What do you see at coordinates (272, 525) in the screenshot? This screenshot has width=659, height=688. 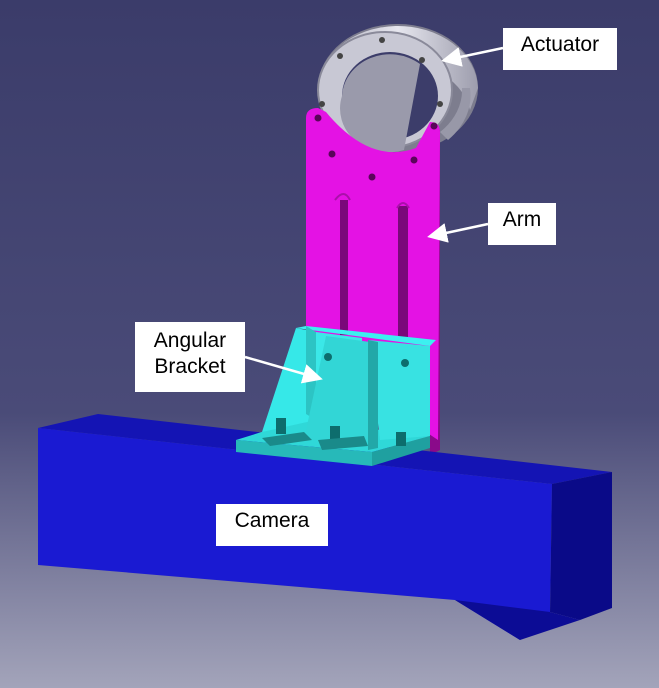 I see `camera-label: Camera` at bounding box center [272, 525].